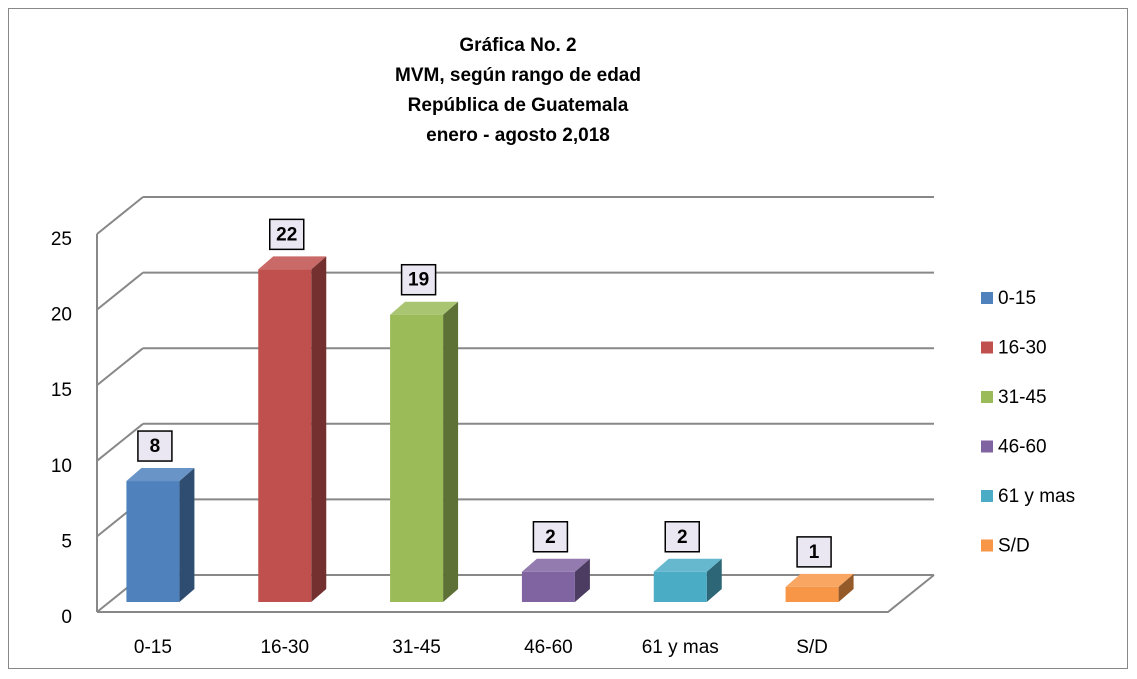  What do you see at coordinates (1036, 496) in the screenshot?
I see `legend-label: 61 y mas` at bounding box center [1036, 496].